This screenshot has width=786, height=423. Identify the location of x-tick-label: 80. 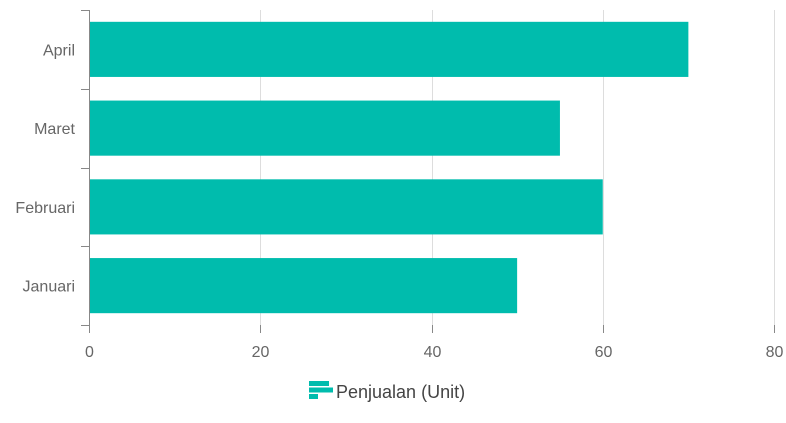
(775, 352).